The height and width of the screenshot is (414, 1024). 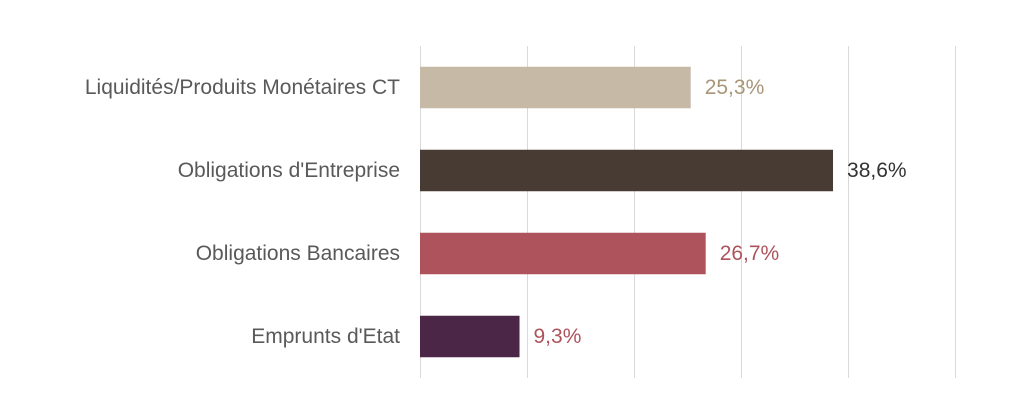 I want to click on value-label-0: 25,3%, so click(x=735, y=87).